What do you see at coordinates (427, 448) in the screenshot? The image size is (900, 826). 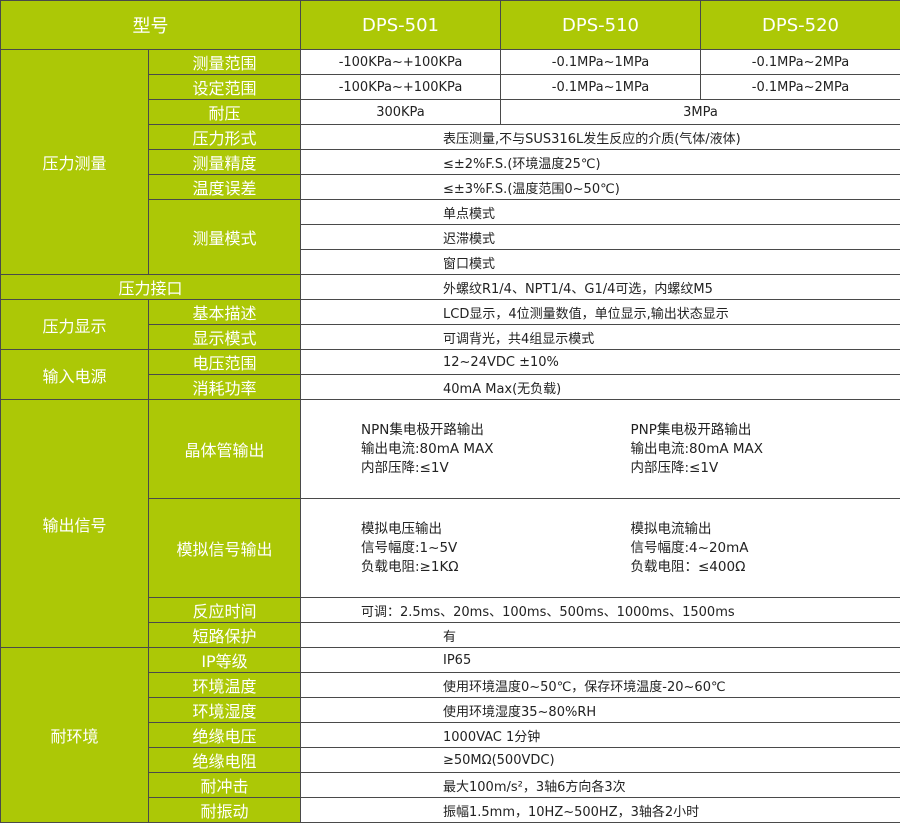 I see `npn-line: 输出电流:80mA MAX` at bounding box center [427, 448].